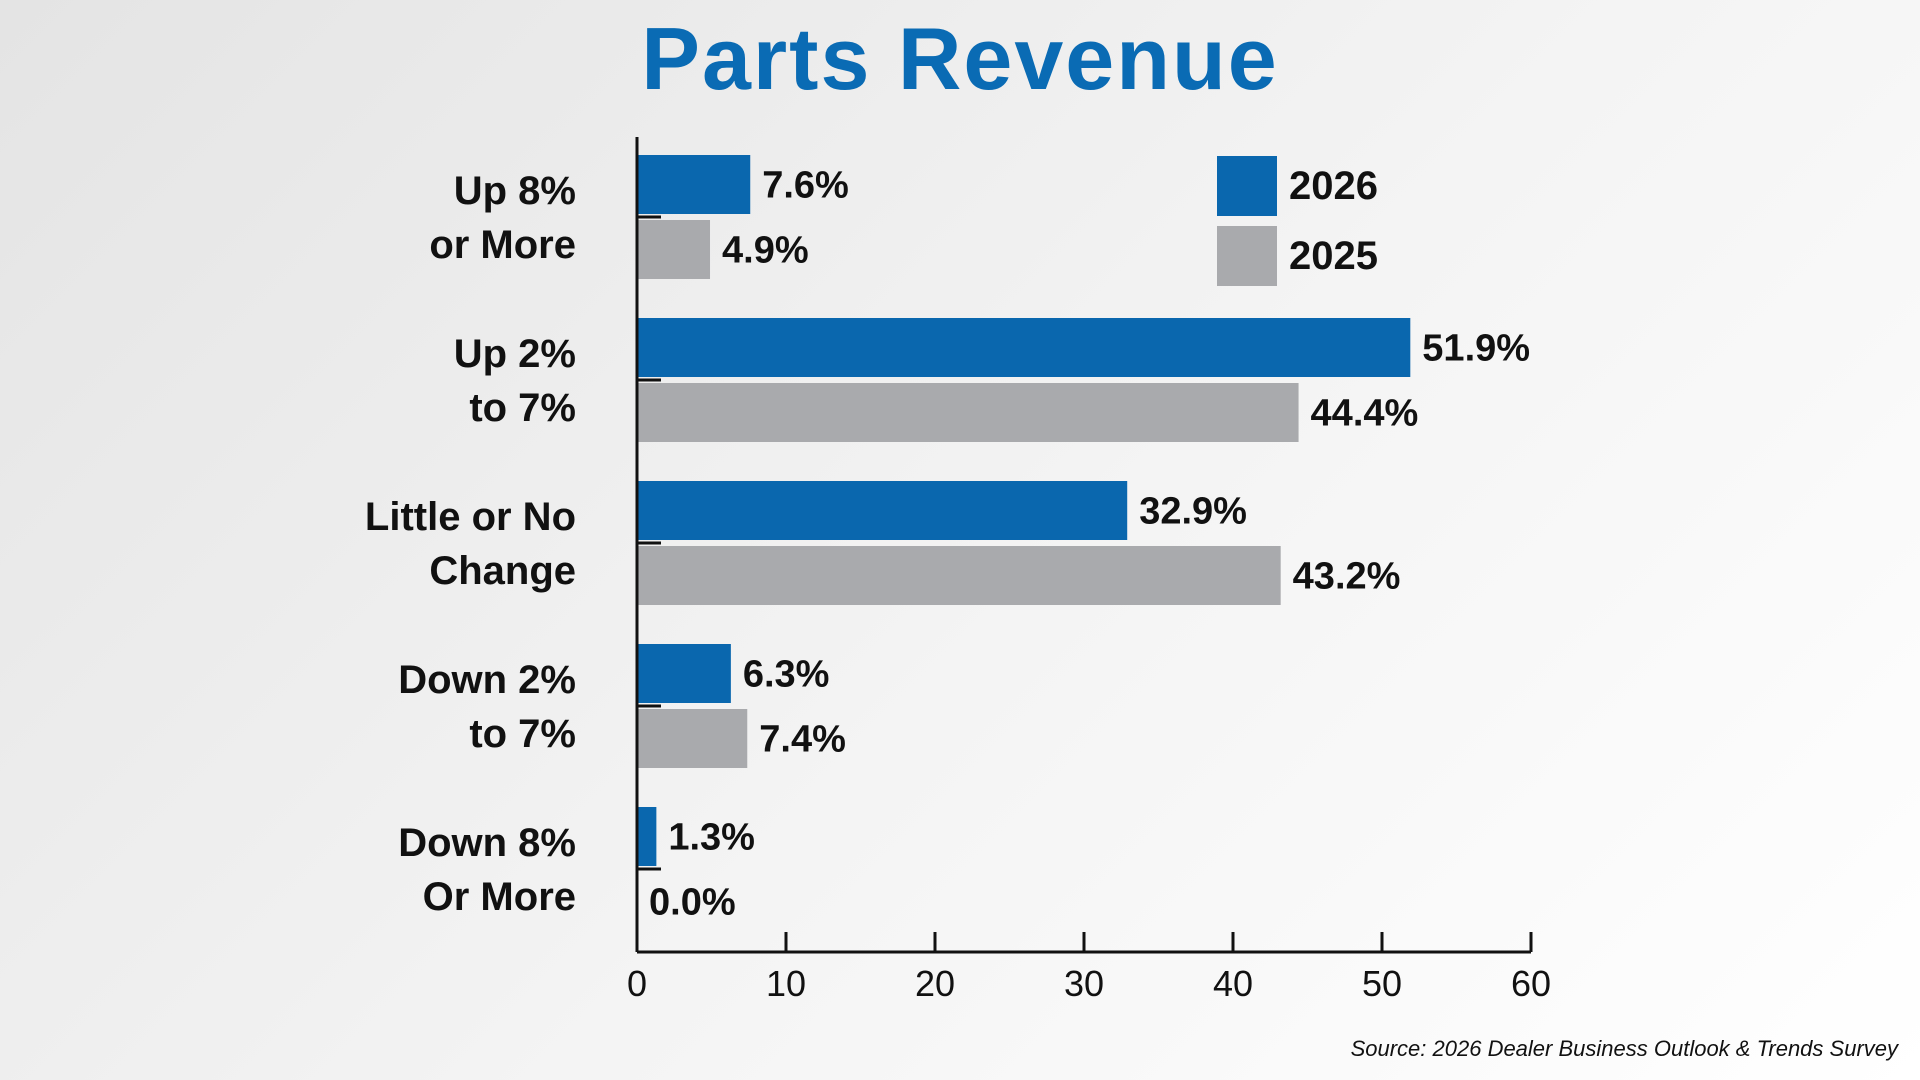 The image size is (1920, 1080). I want to click on value-label-2025-1: 44.4%, so click(1365, 414).